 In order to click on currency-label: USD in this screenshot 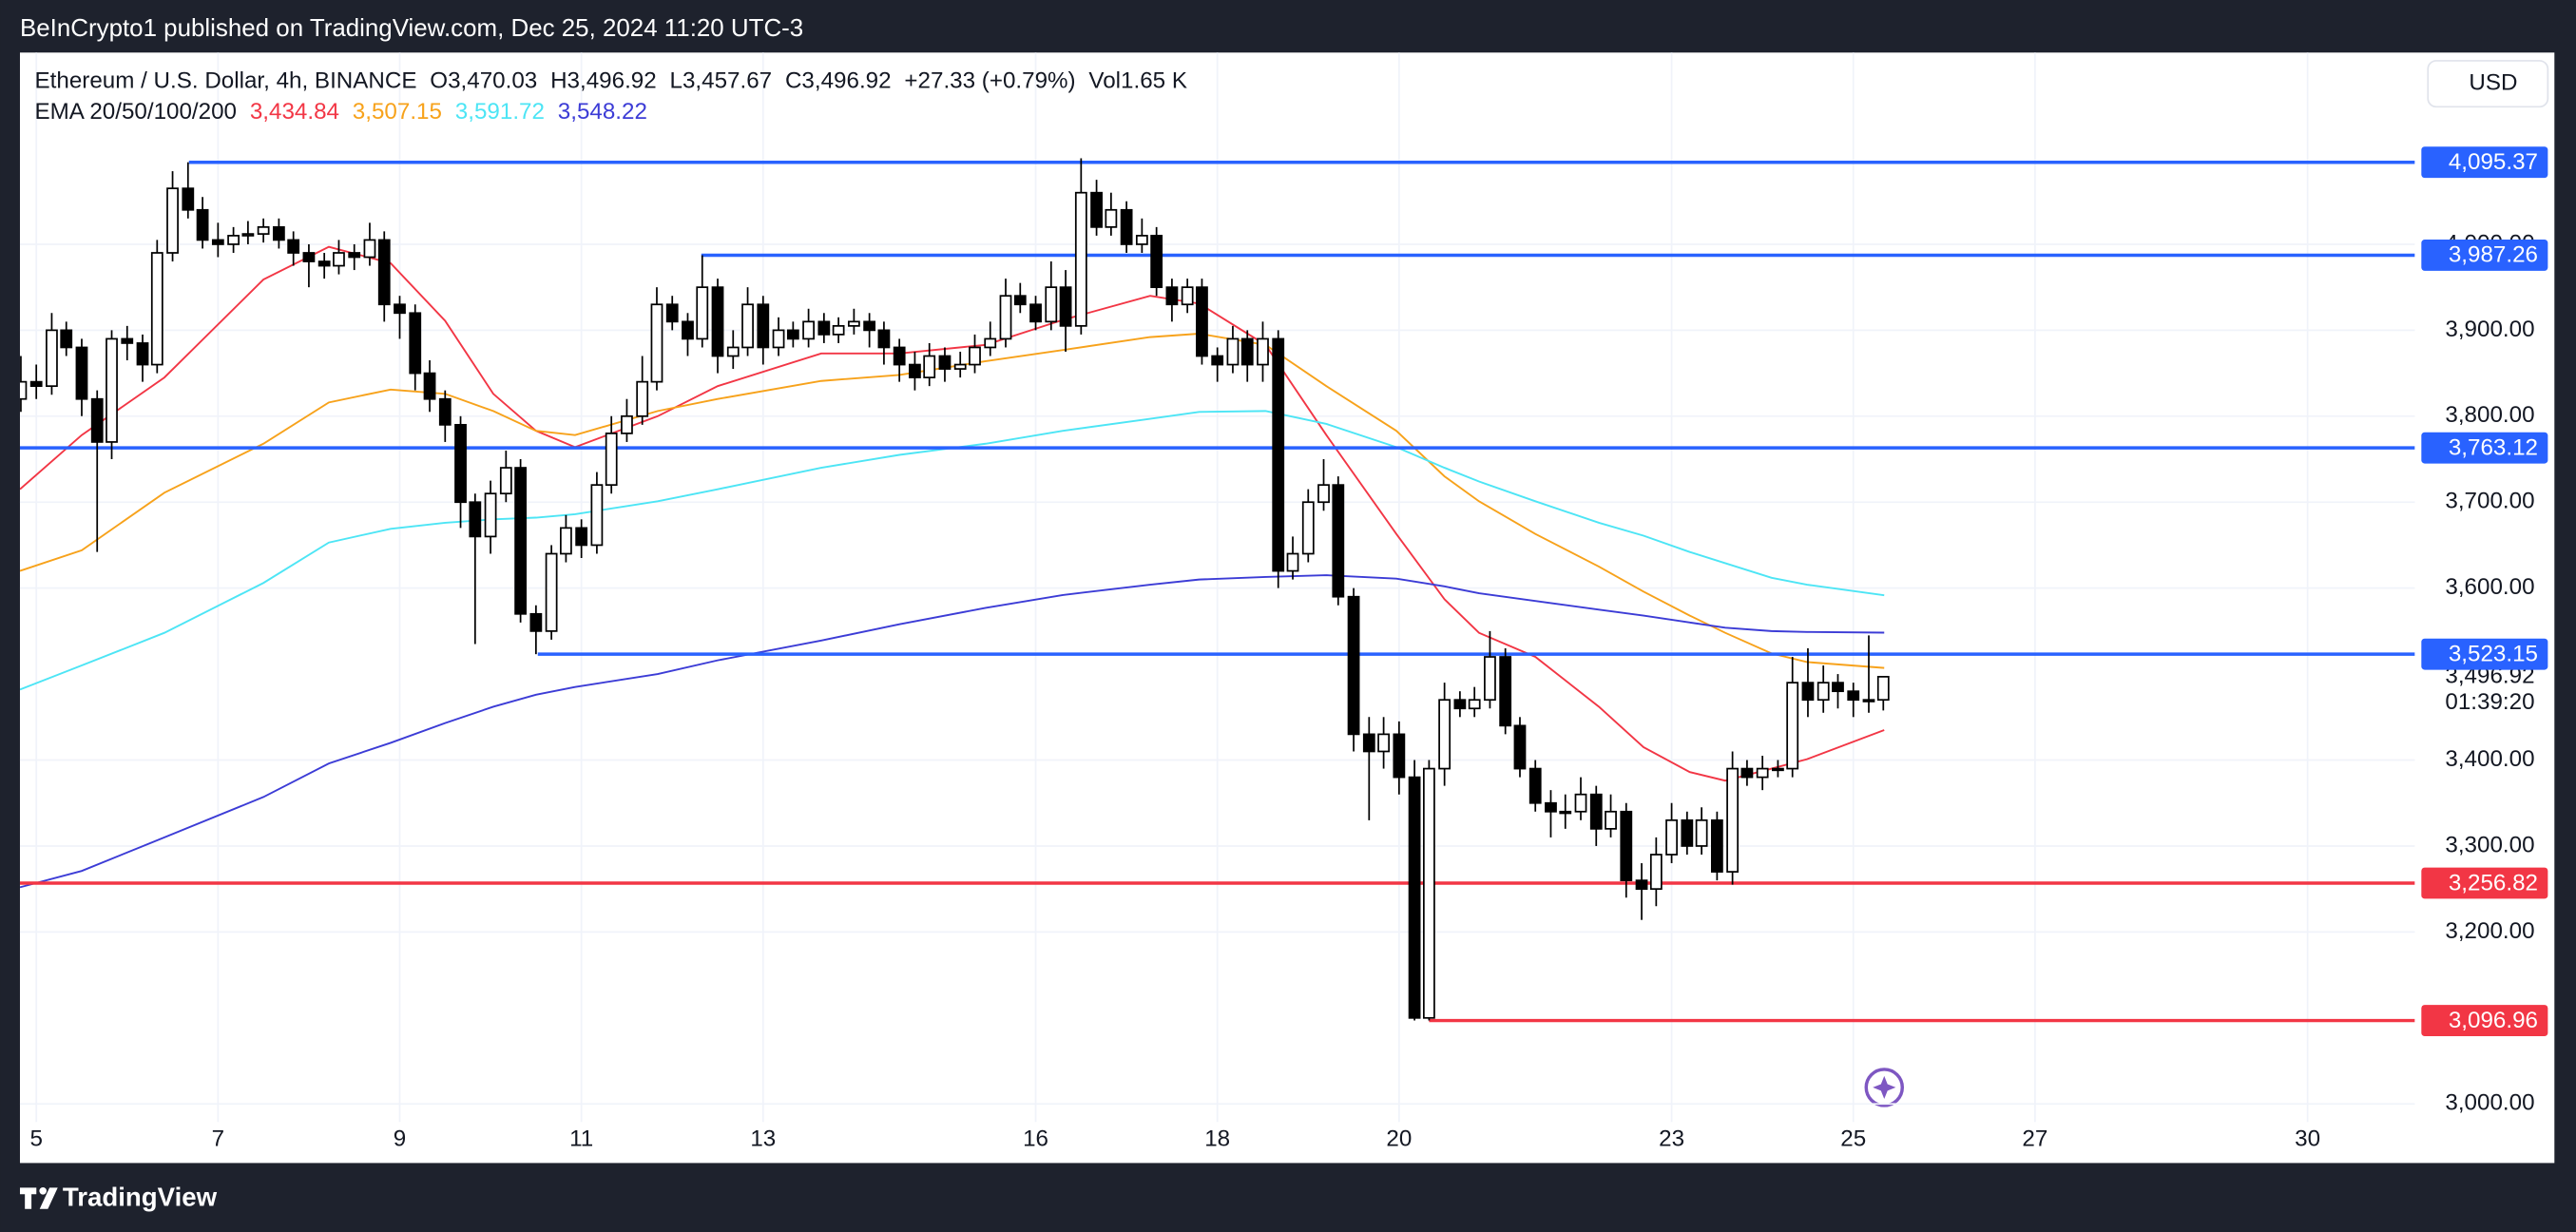, I will do `click(2493, 83)`.